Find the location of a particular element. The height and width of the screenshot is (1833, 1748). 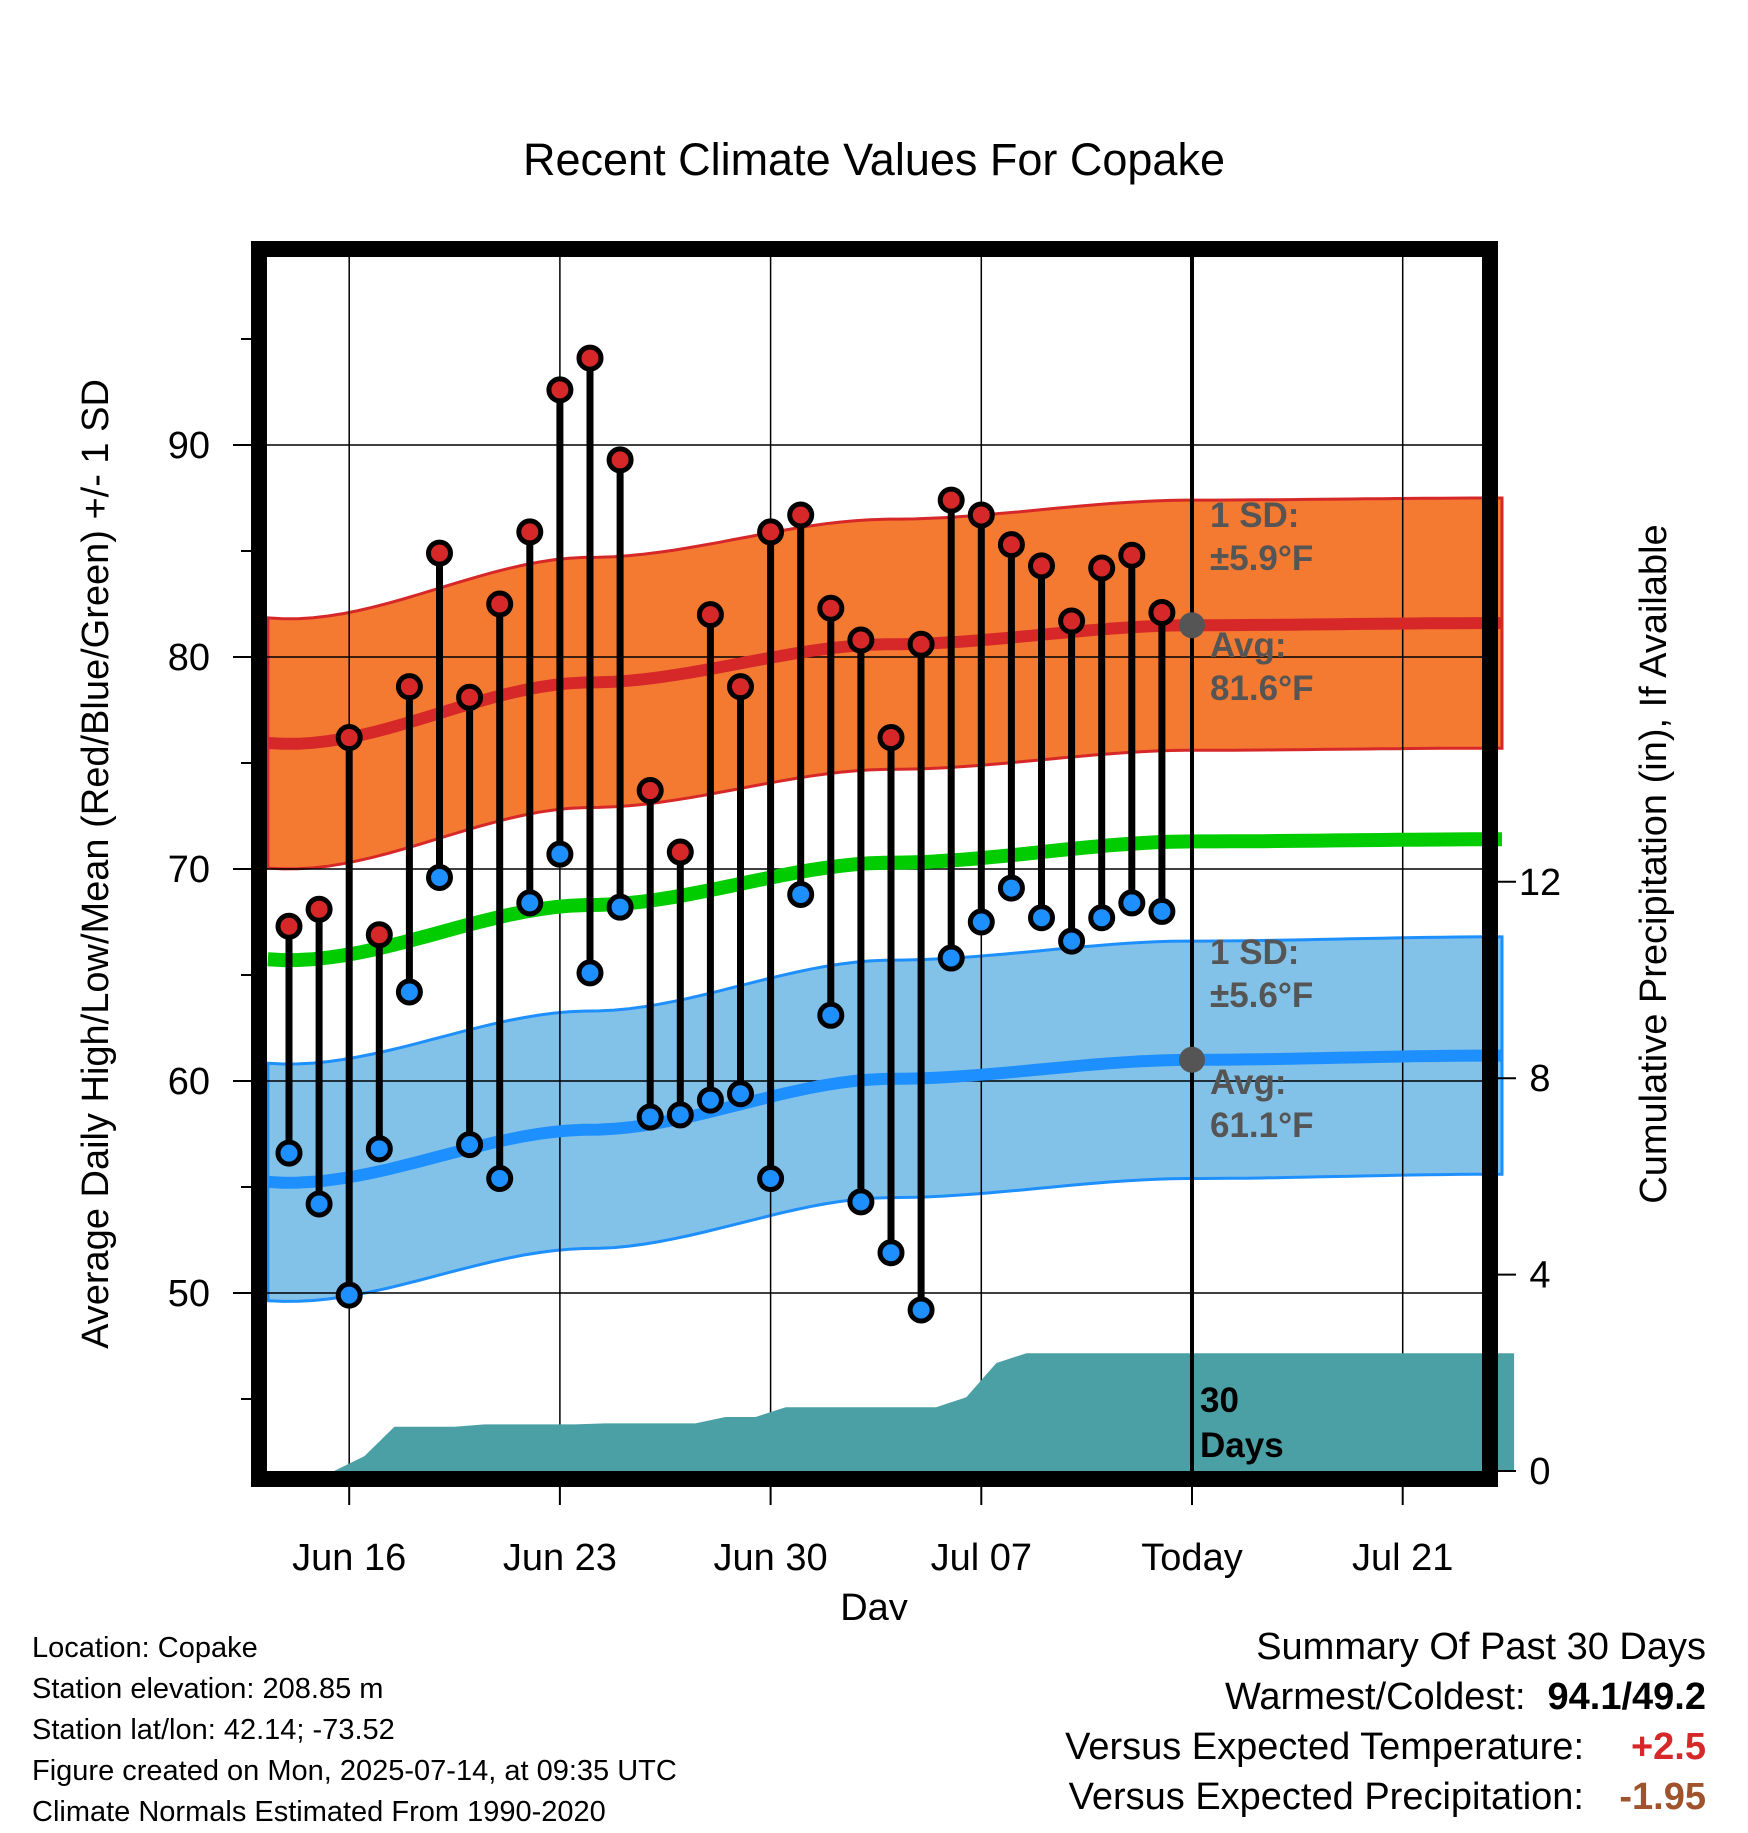

today-high-avg-dot is located at coordinates (1192, 625).